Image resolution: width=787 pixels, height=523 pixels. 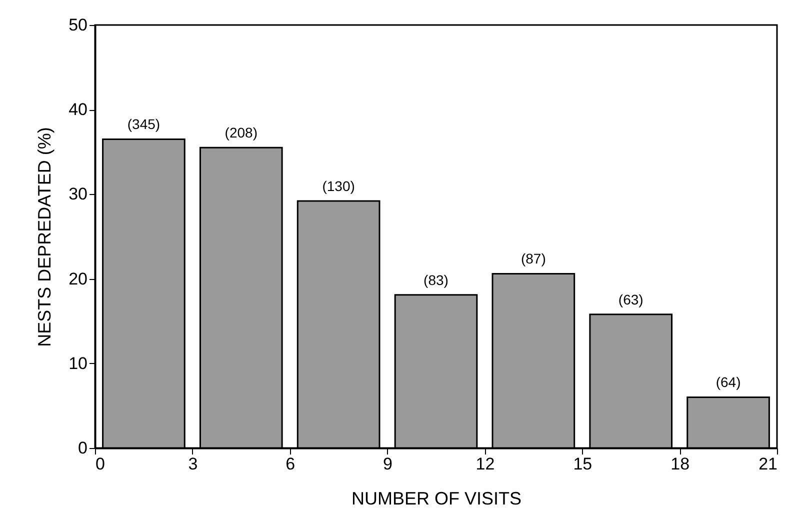 What do you see at coordinates (631, 299) in the screenshot?
I see `annotation: (63)` at bounding box center [631, 299].